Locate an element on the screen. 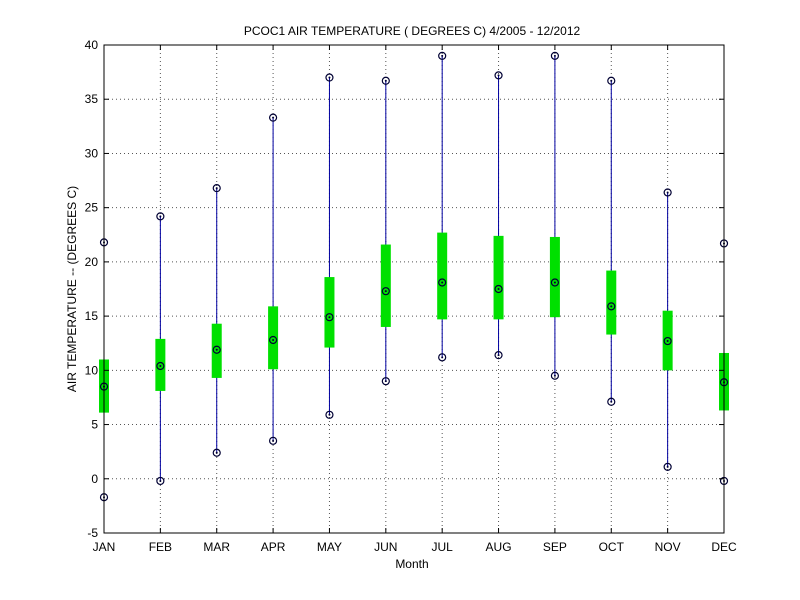  y-tick-label: 15 is located at coordinates (92, 316).